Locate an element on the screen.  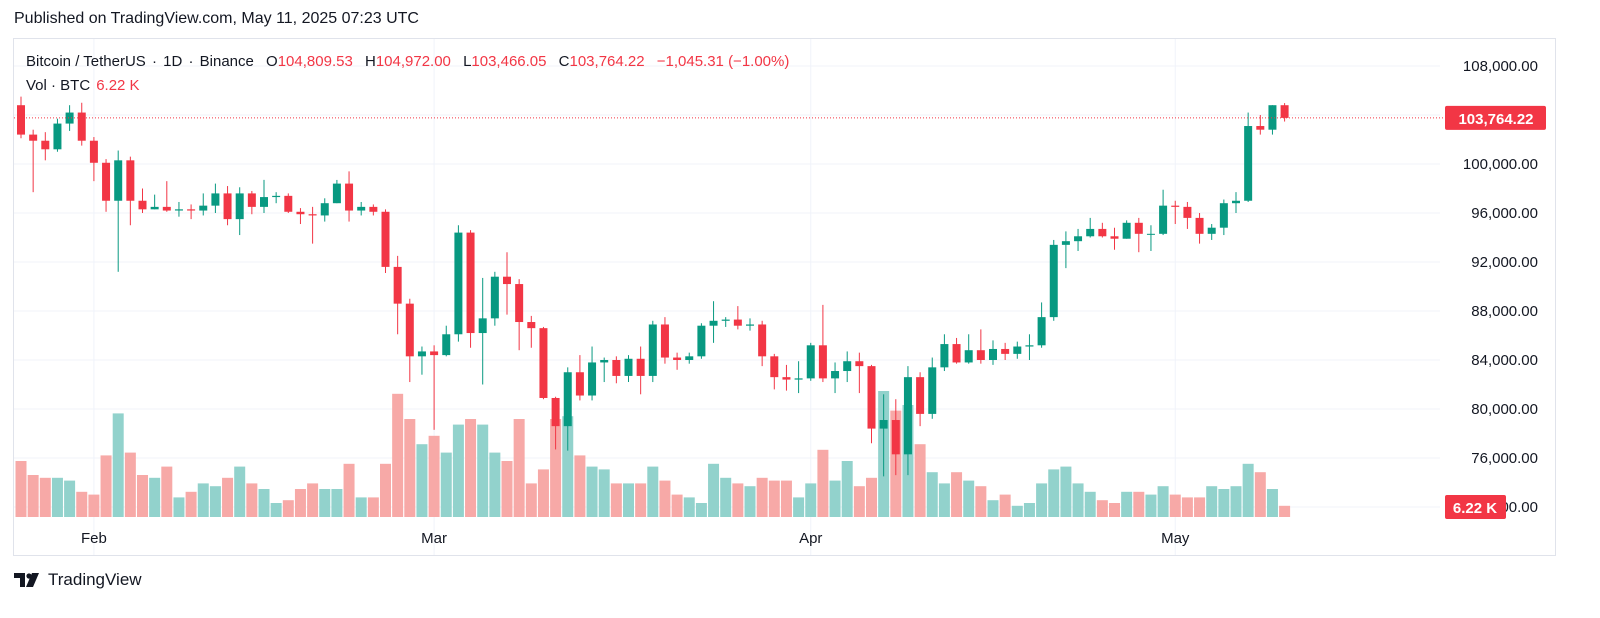
high-label: H is located at coordinates (370, 61).